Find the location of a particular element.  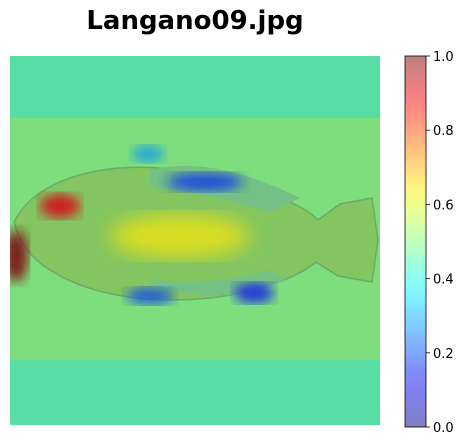

colorbar-tick-label: 0.8 is located at coordinates (443, 131).